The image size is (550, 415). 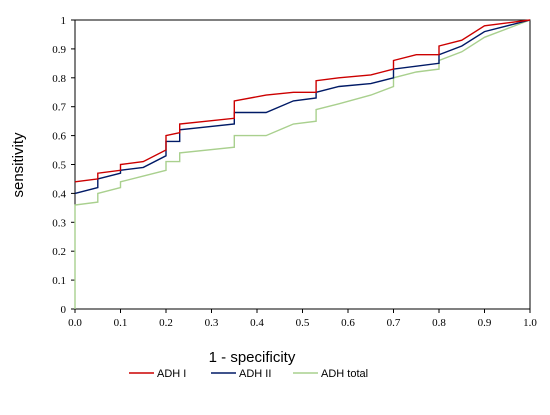 What do you see at coordinates (18, 165) in the screenshot?
I see `y-axis-title: sensitivity` at bounding box center [18, 165].